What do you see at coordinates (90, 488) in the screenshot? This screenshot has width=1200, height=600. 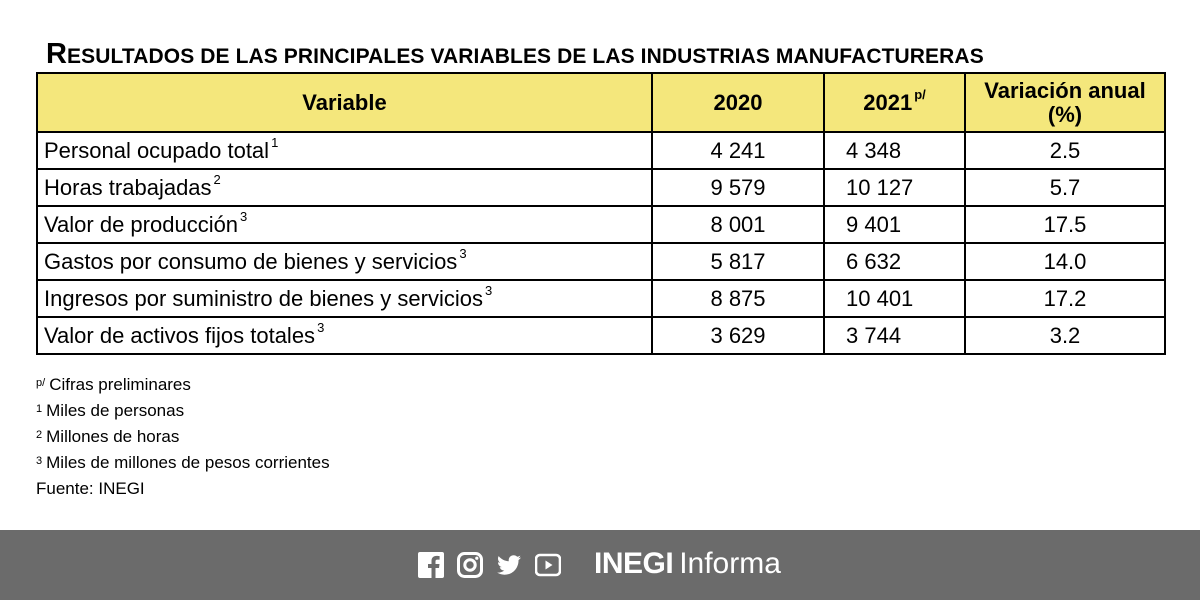 I see `footnote-text: Fuente: INEGI` at bounding box center [90, 488].